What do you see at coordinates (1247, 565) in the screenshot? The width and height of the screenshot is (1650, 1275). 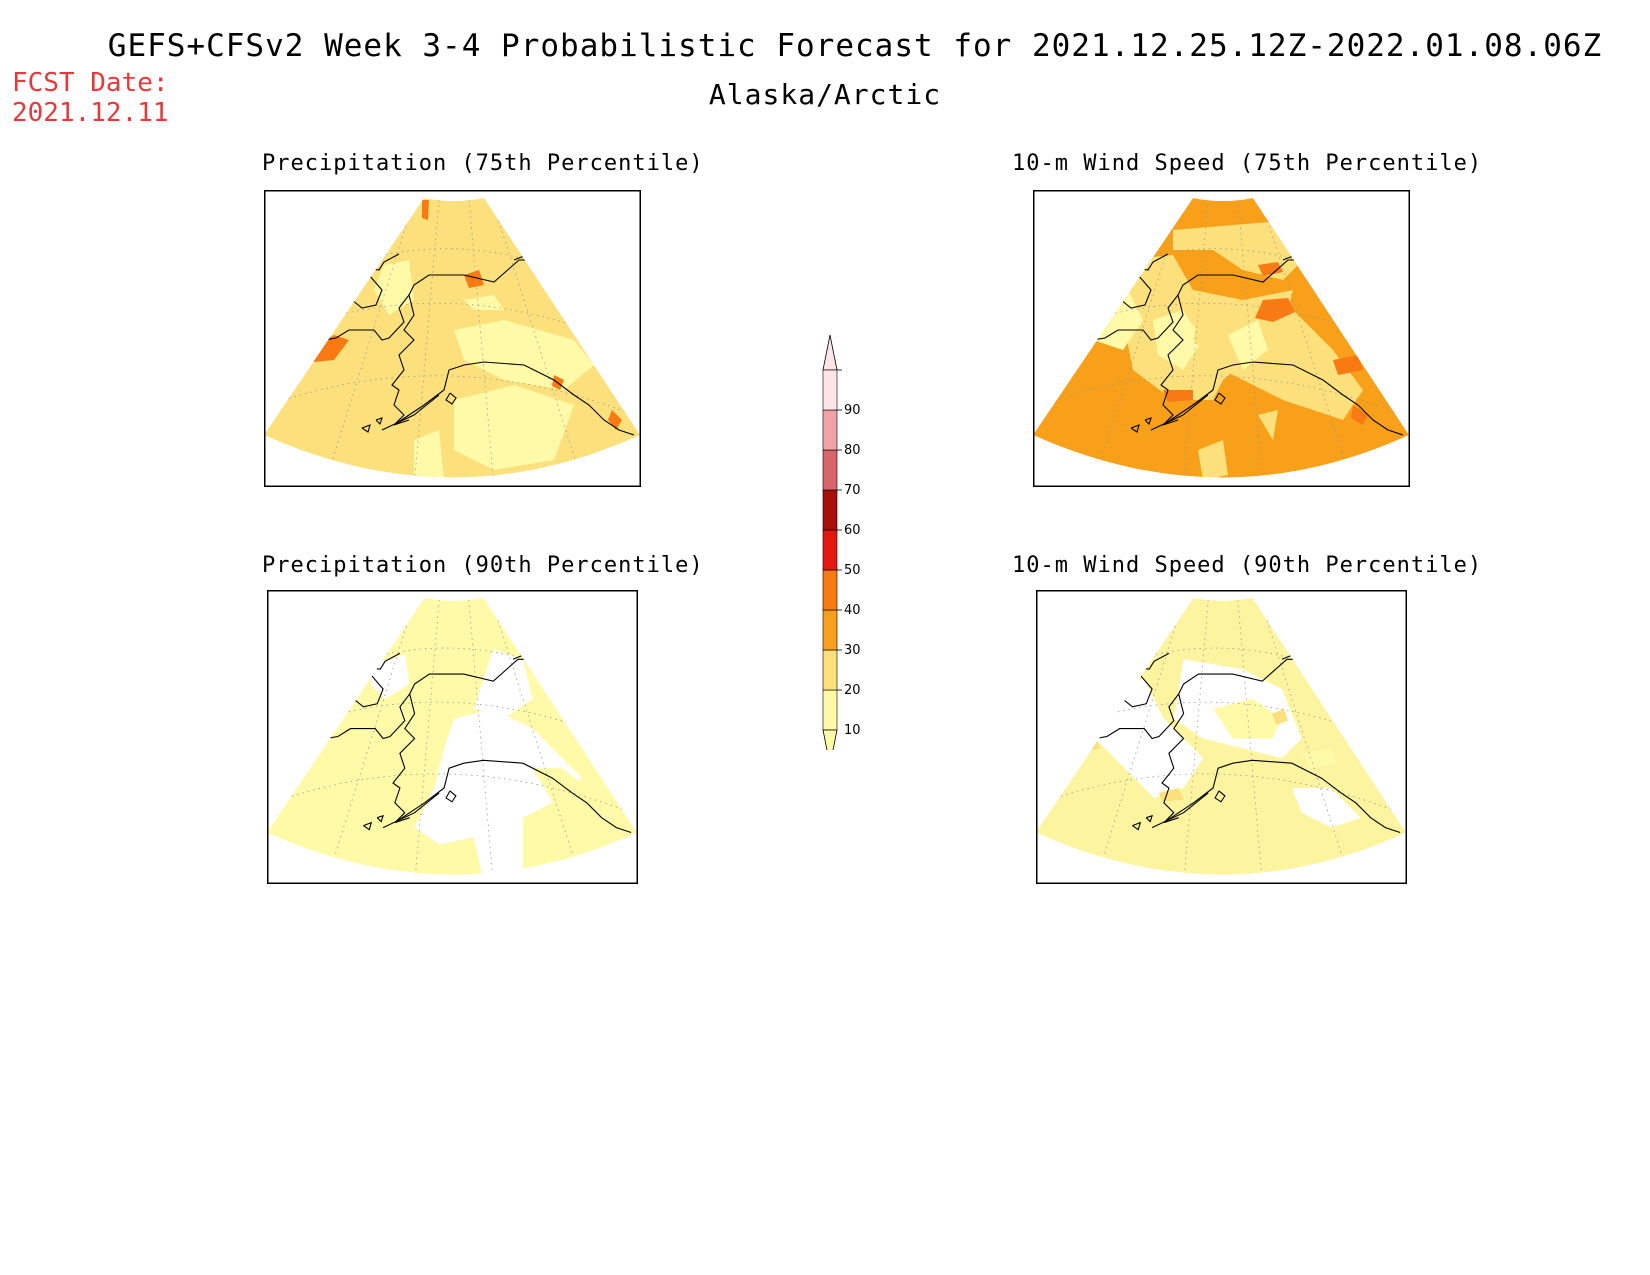 I see `panel-title-wind-90: 10-m Wind Speed (90th Percentile)` at bounding box center [1247, 565].